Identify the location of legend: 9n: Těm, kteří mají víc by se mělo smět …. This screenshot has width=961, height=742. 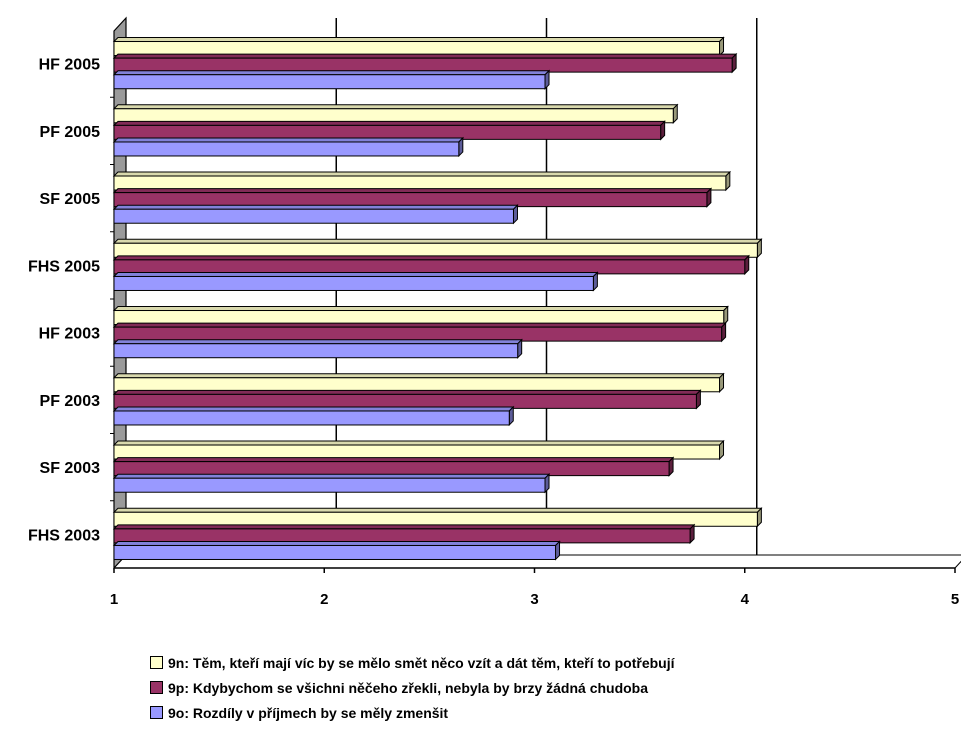
(412, 687).